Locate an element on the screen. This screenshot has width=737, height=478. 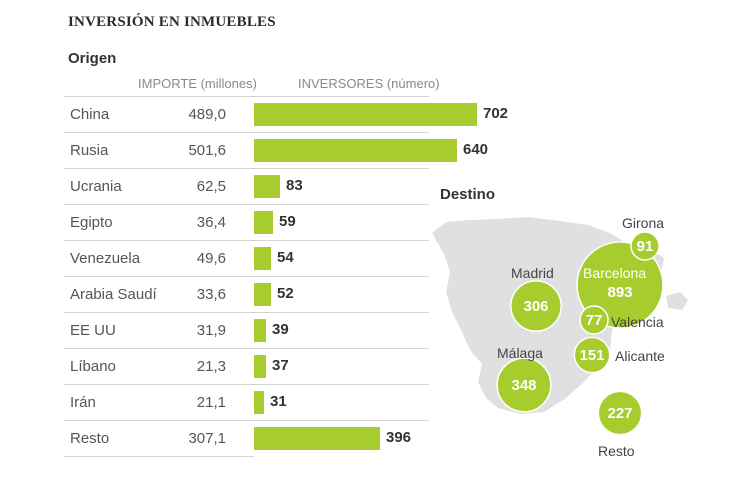
inversores-column-header: INVERSORES (número) is located at coordinates (369, 83).